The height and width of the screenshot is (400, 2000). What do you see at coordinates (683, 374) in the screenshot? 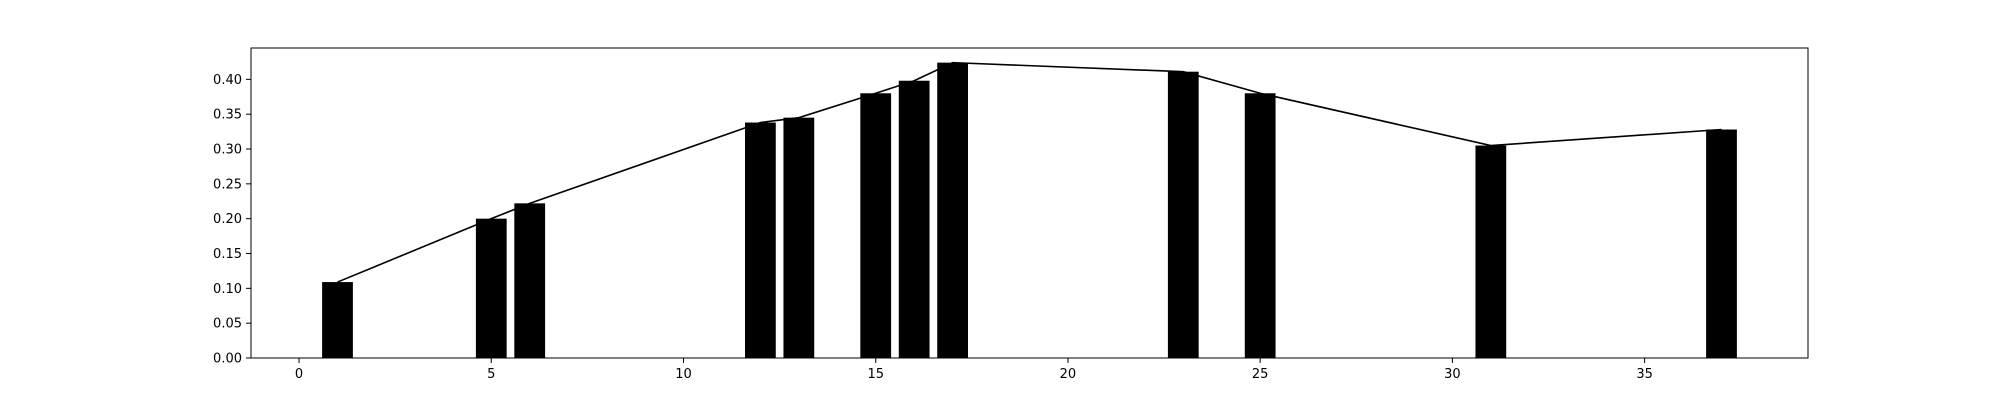
I see `x-tick-label: 10` at bounding box center [683, 374].